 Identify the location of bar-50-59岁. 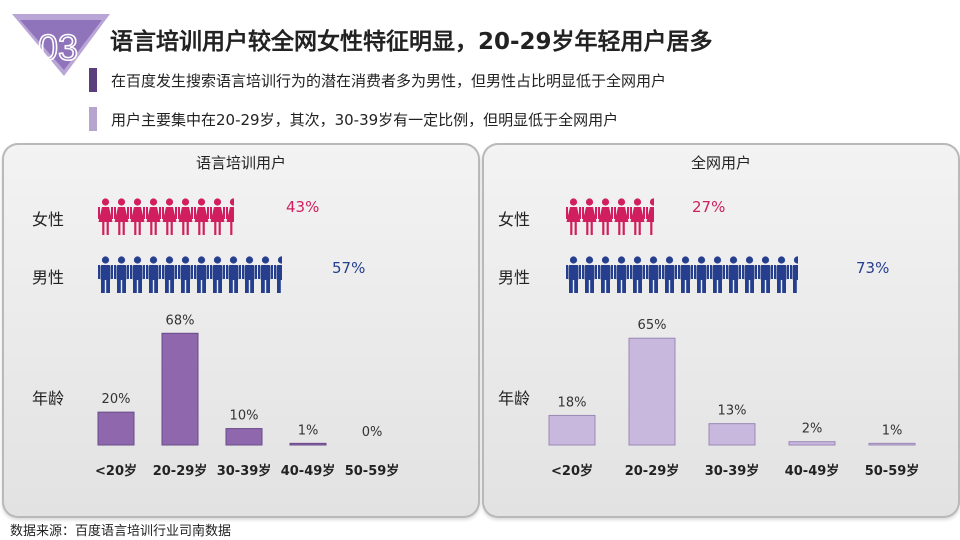
(892, 444).